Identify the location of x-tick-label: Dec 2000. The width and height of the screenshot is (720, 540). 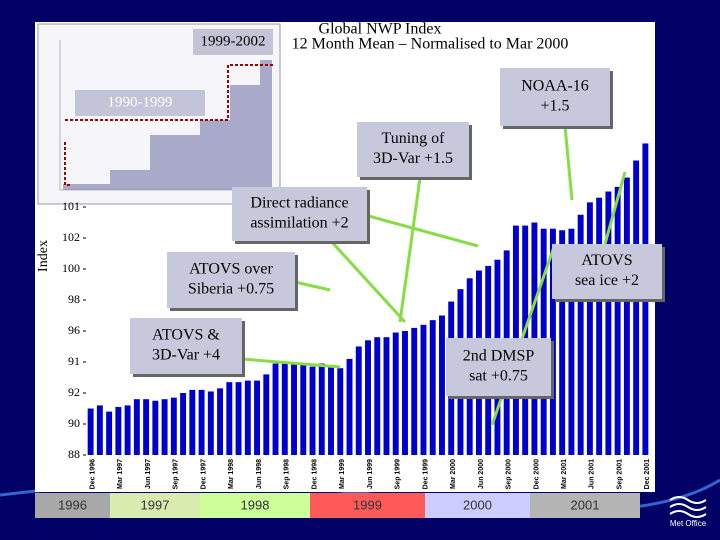
(536, 474).